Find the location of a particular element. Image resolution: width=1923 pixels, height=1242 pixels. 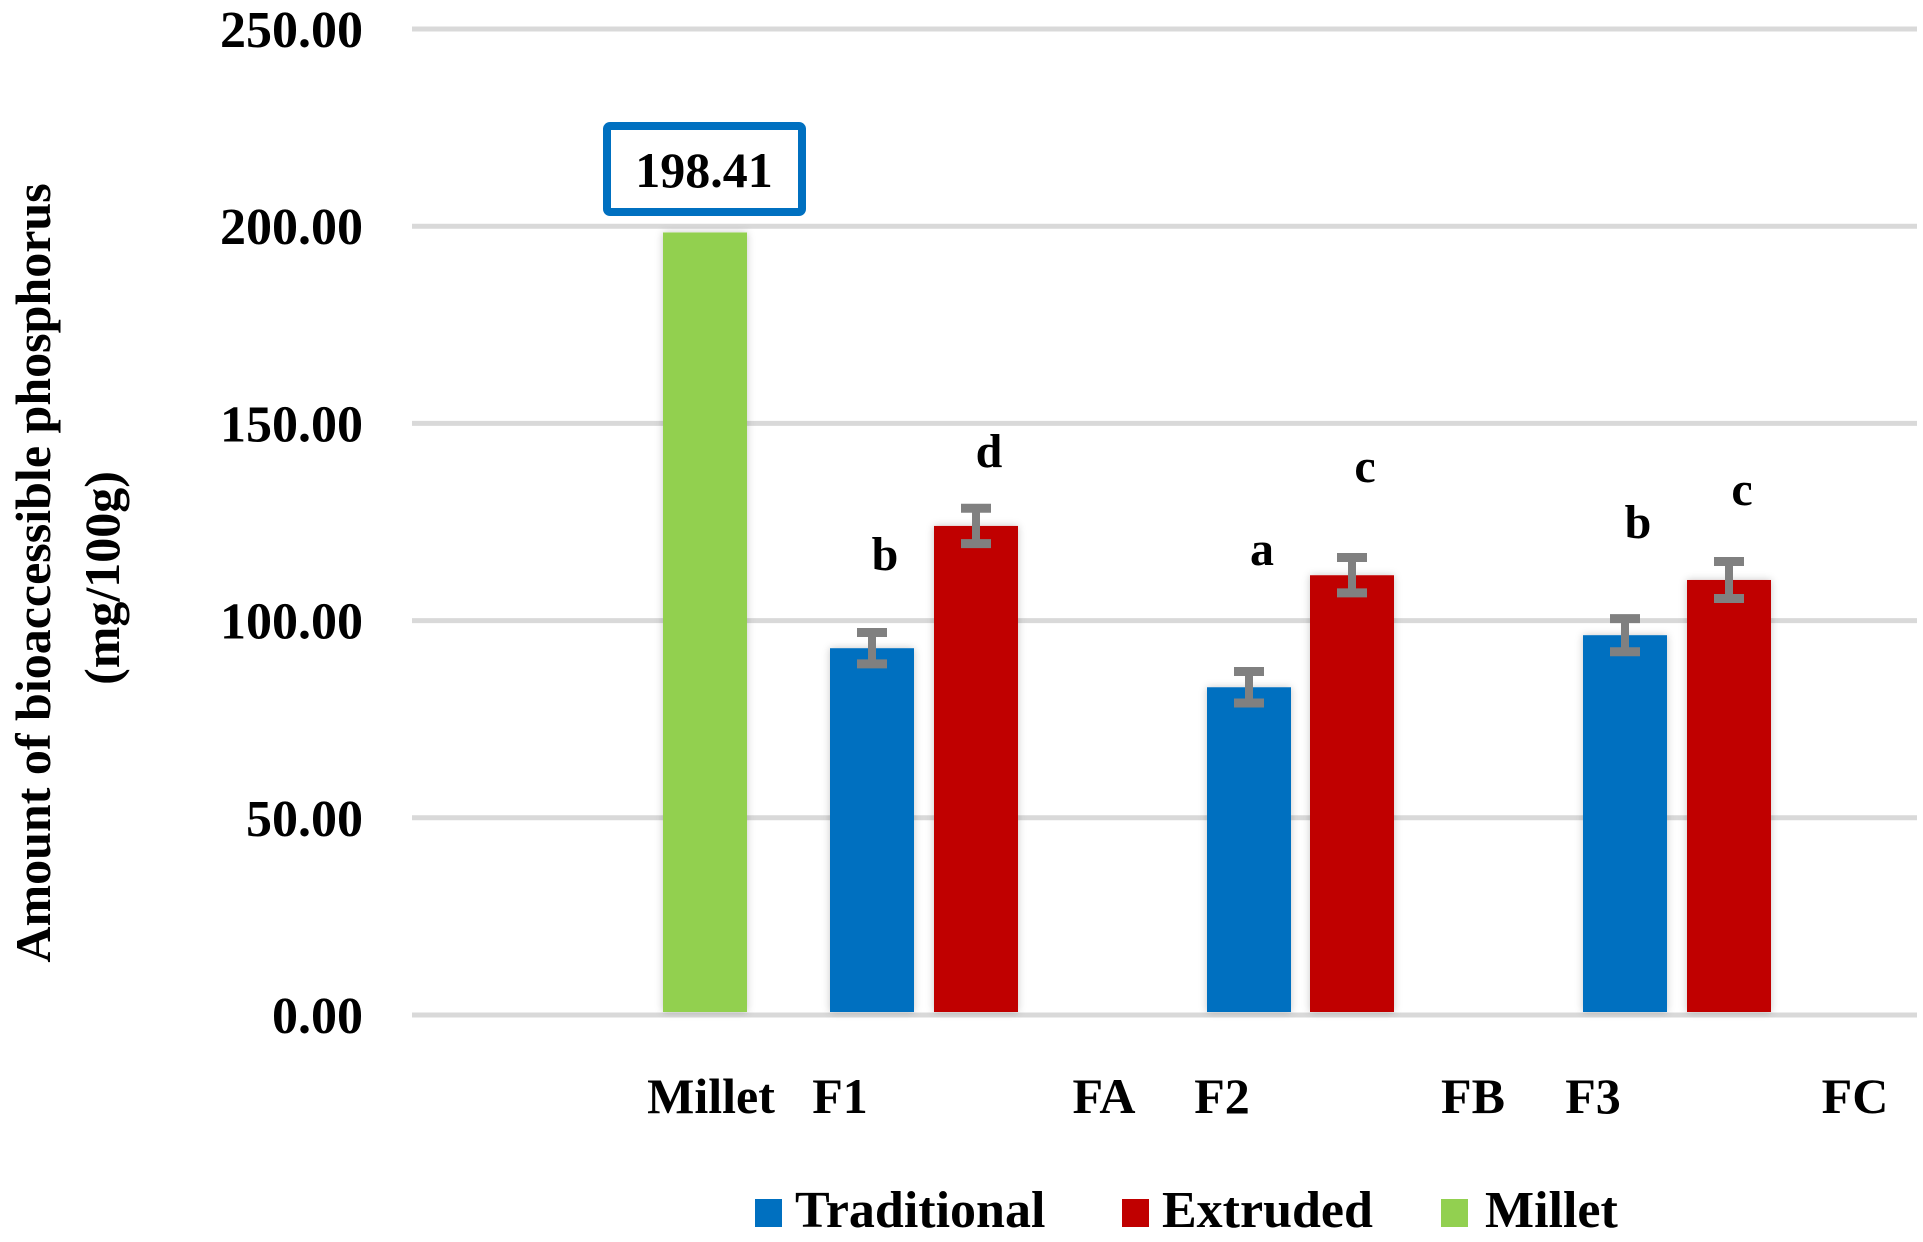

bar-traditional-f1 is located at coordinates (872, 830).